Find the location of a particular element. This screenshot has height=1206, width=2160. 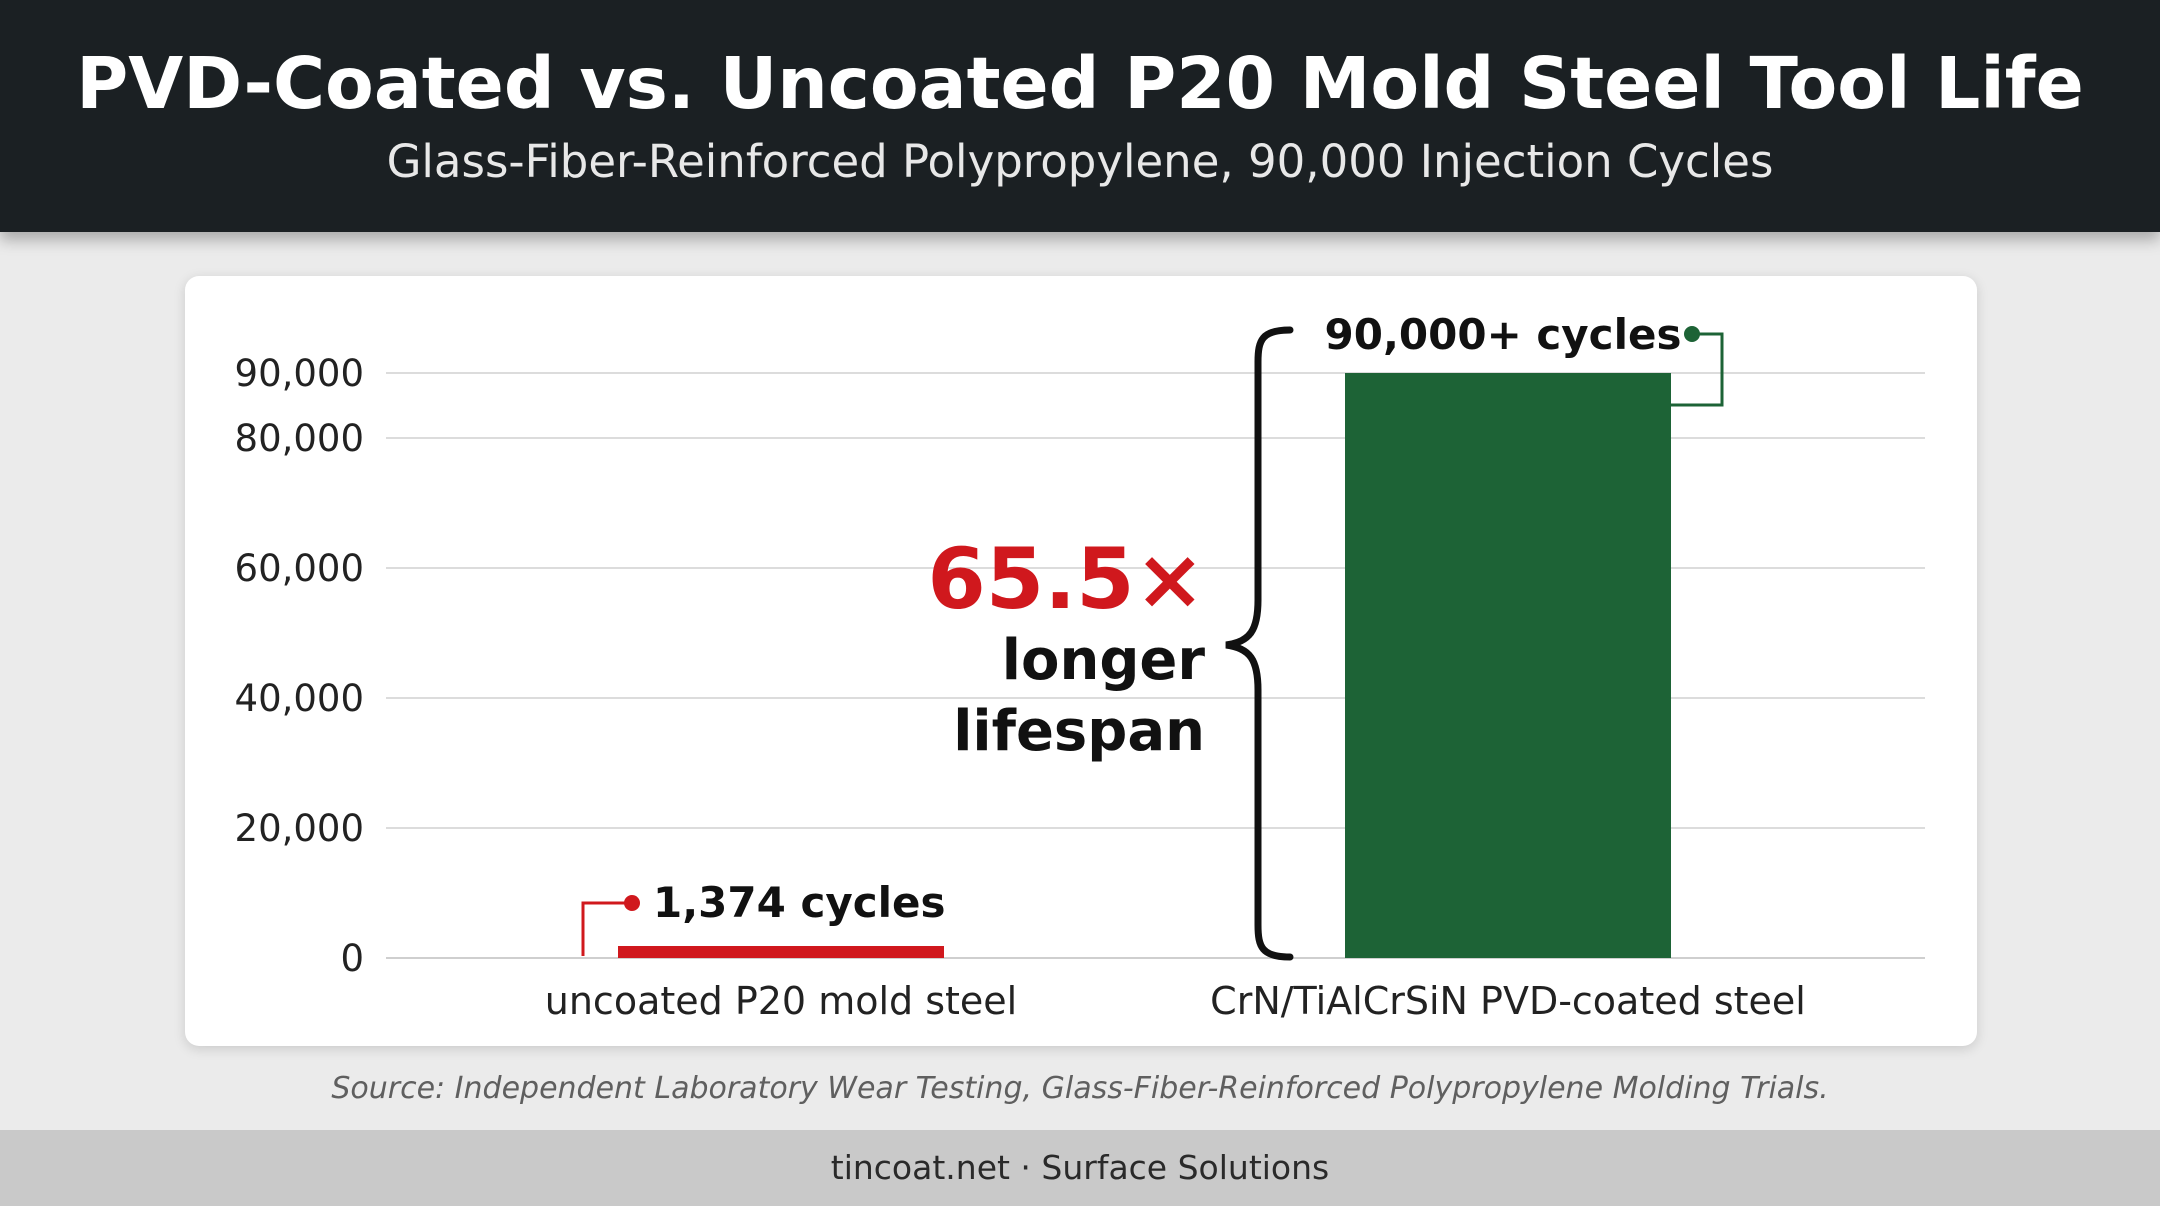

y-tick-label: 0 is located at coordinates (352, 958).